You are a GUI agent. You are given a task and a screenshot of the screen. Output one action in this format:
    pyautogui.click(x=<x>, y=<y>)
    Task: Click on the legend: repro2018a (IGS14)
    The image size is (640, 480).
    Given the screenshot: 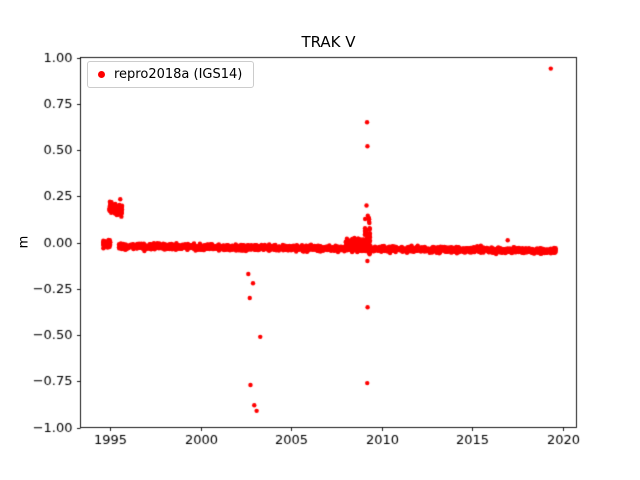 What is the action you would take?
    pyautogui.click(x=171, y=74)
    